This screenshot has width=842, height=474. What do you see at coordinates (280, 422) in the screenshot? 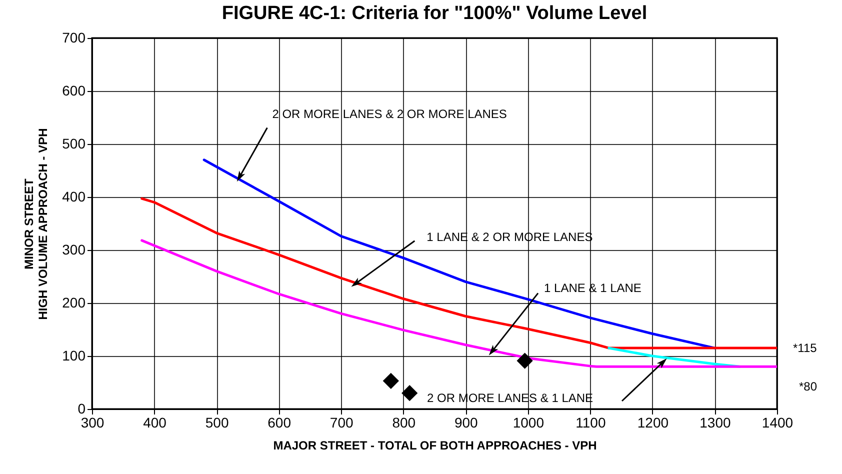
I see `x-tick-label: 600` at bounding box center [280, 422].